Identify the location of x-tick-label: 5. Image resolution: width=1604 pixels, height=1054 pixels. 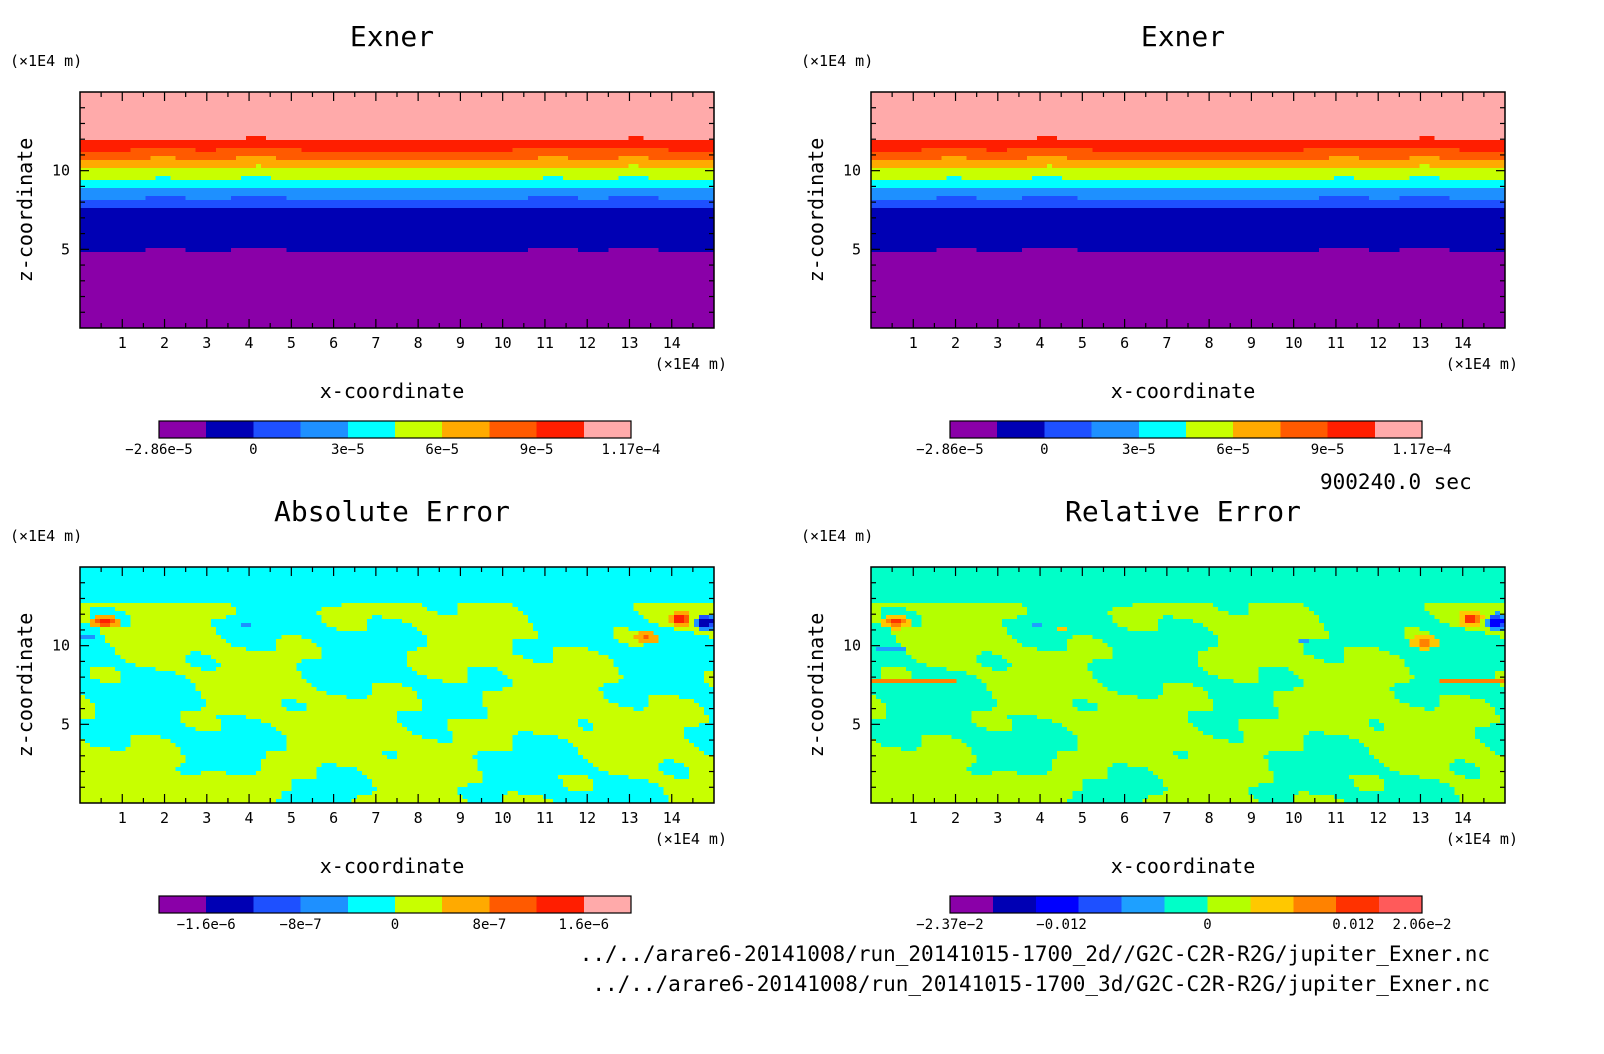
(291, 818).